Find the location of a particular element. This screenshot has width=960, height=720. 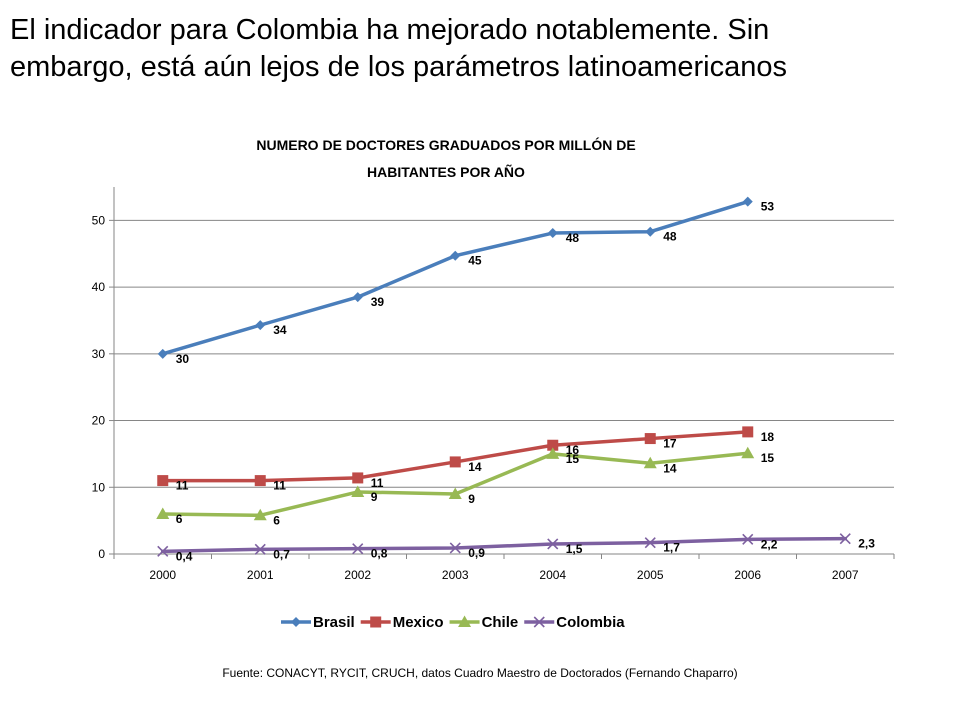

point-mexico-2001 is located at coordinates (260, 481).